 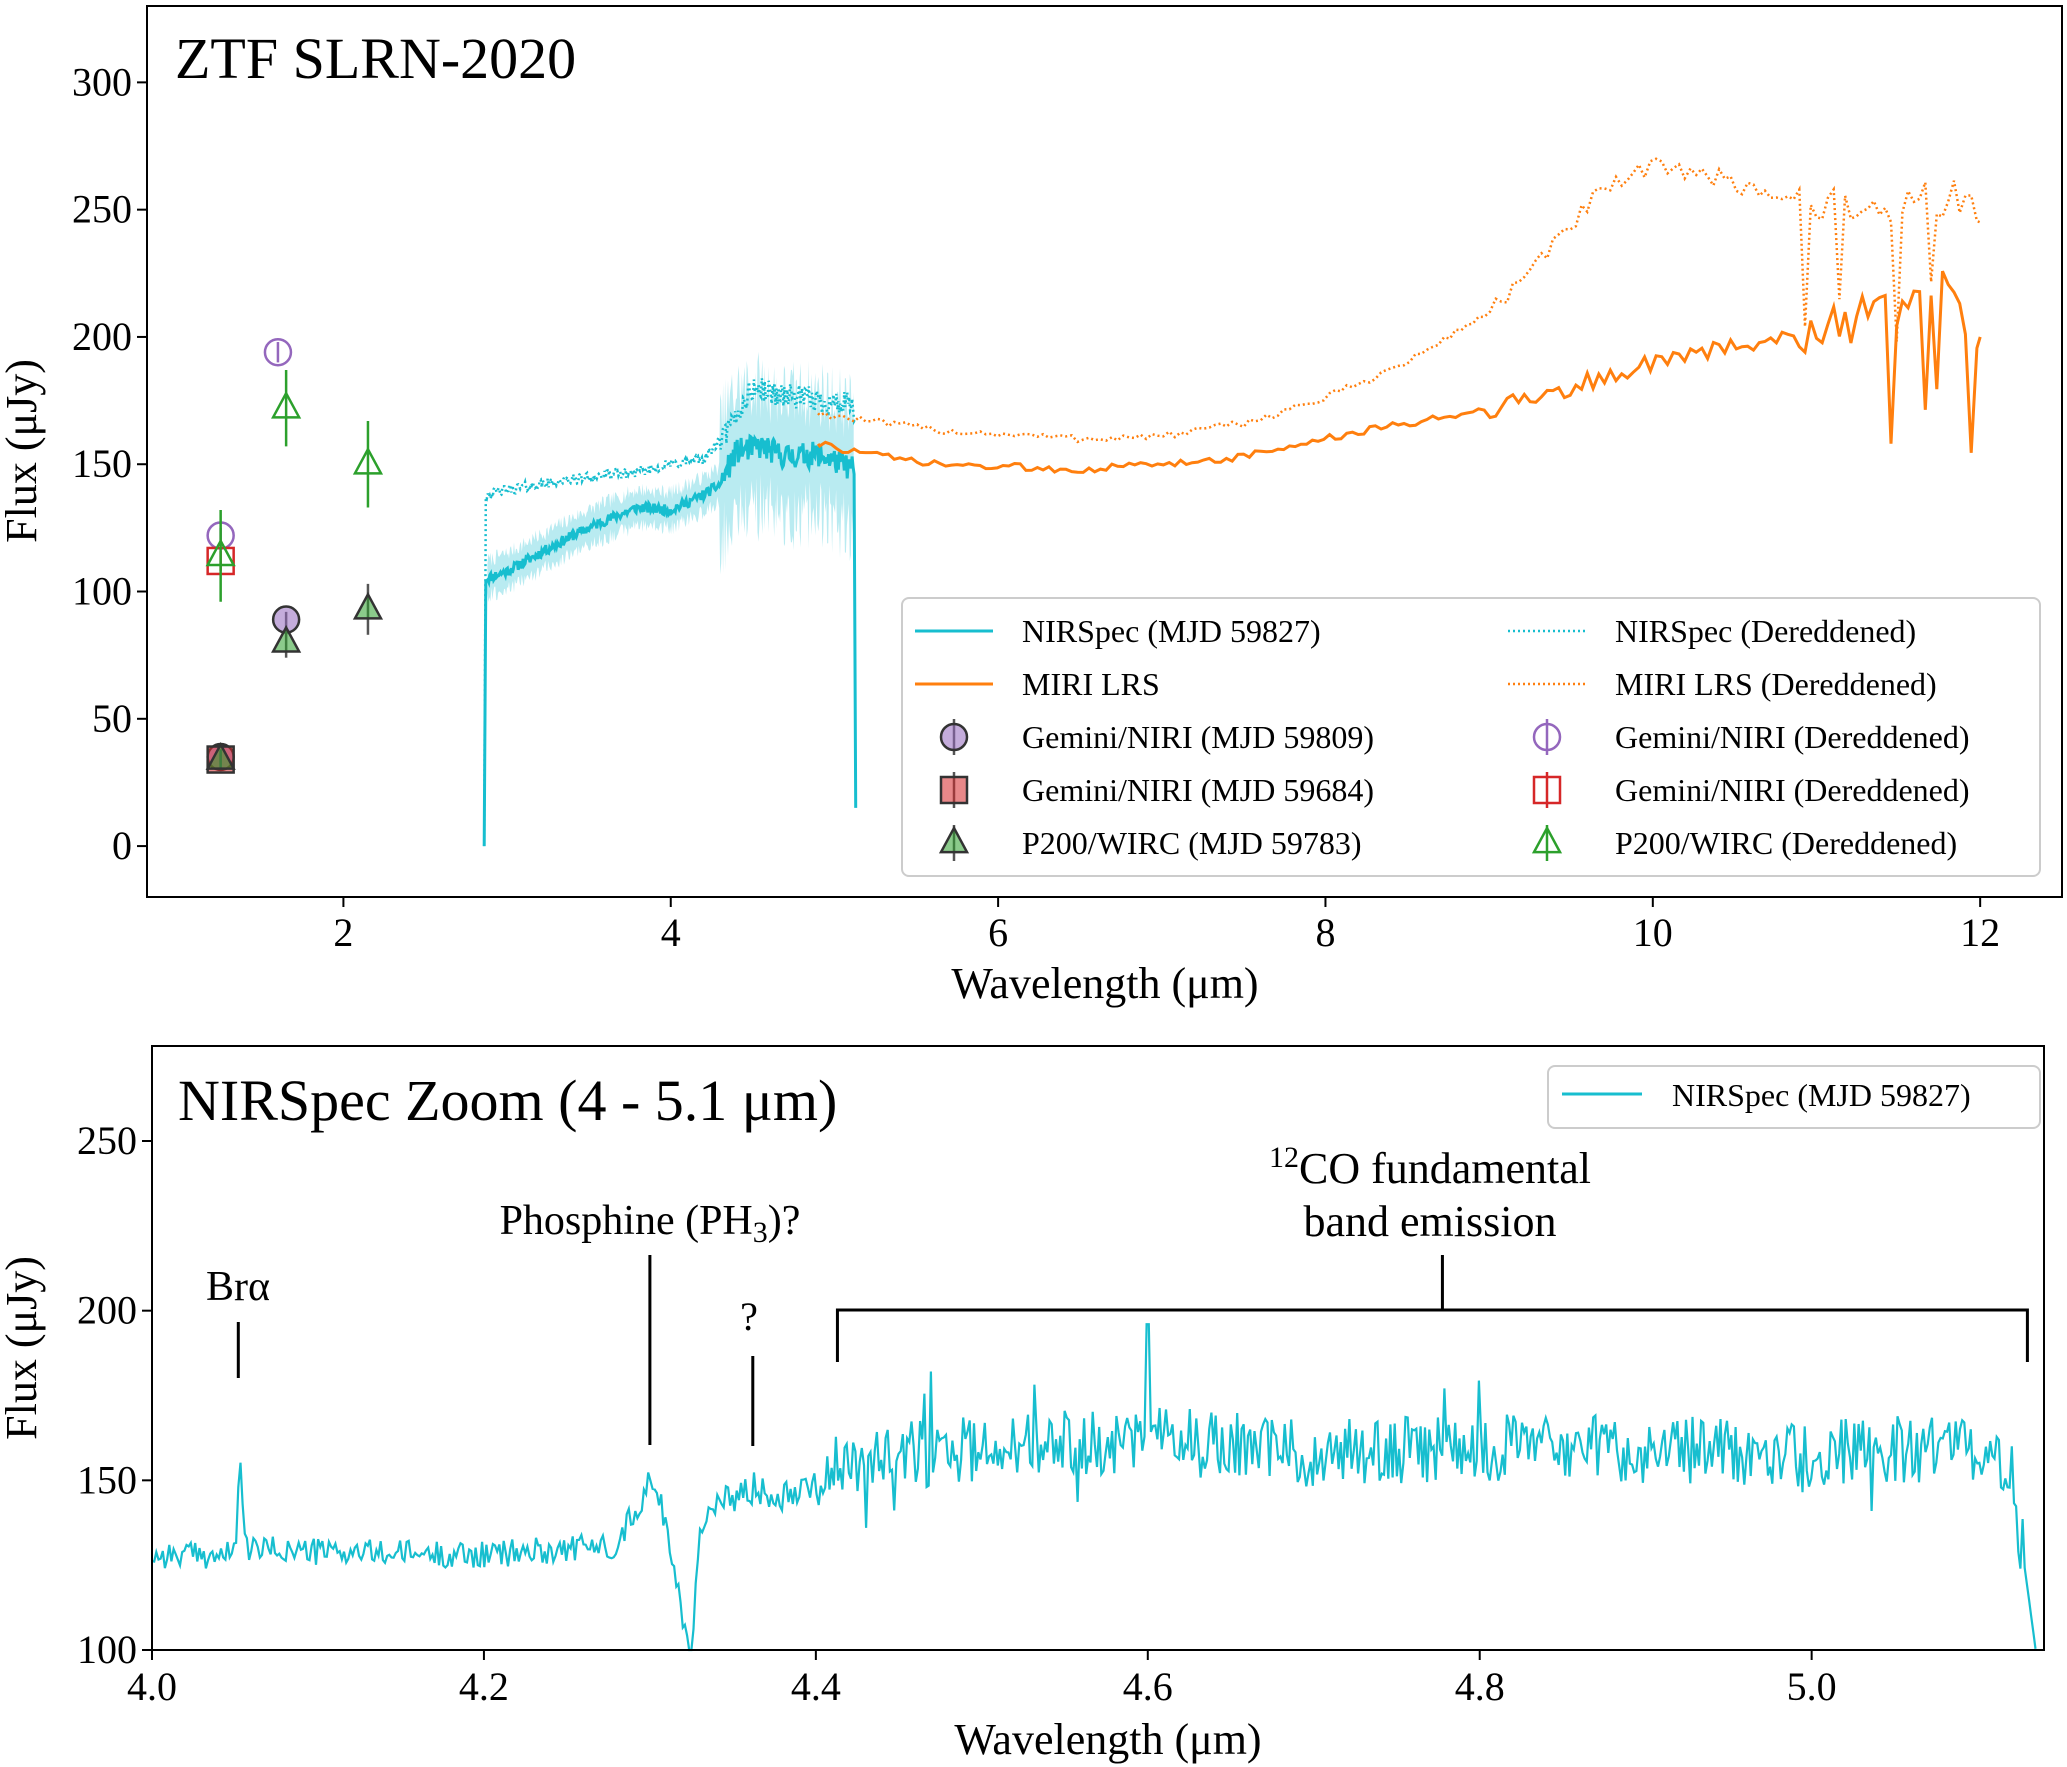 I want to click on legend-label: NIRSpec (MJD 59827), so click(x=1171, y=631).